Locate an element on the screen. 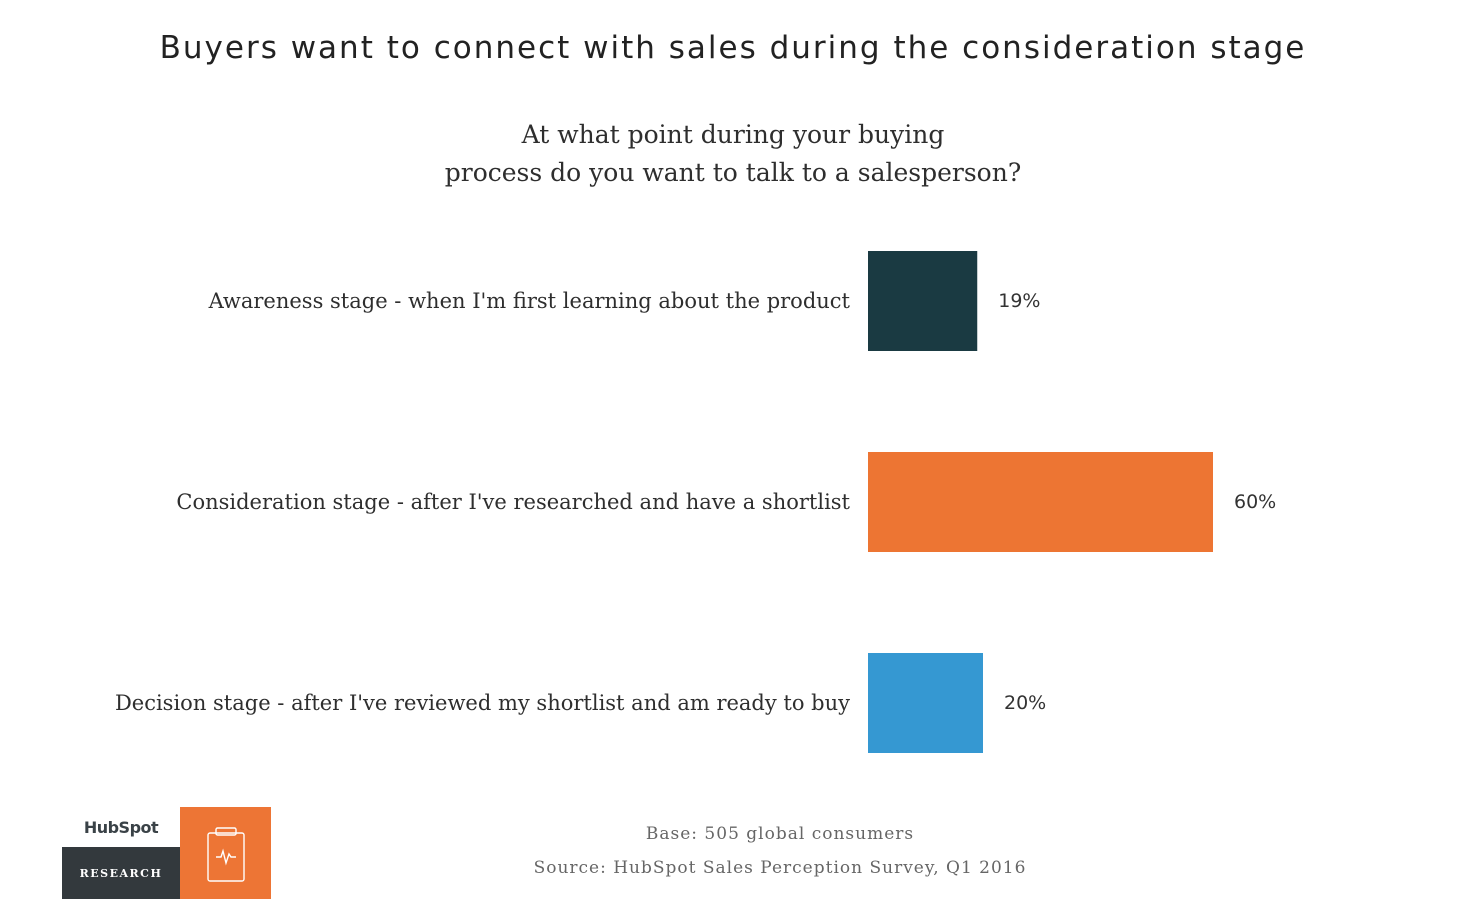  value-label: 20% is located at coordinates (1025, 703).